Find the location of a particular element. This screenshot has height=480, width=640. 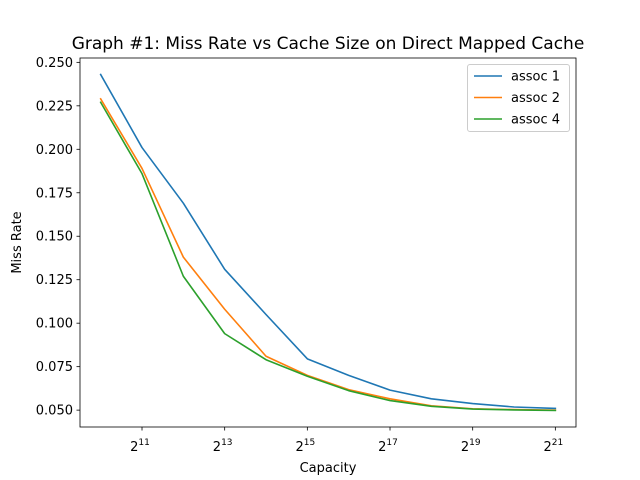

x-tick-exponent: 21 is located at coordinates (557, 443).